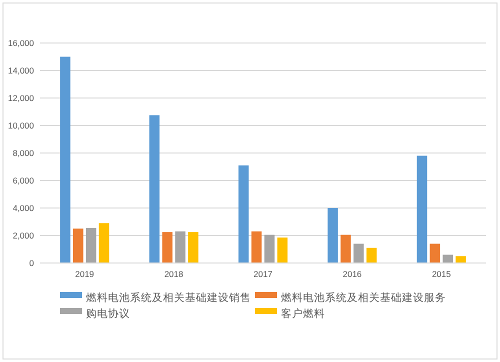 This screenshot has width=500, height=362. Describe the element at coordinates (84, 274) in the screenshot. I see `x-tick-label: 2019` at that location.